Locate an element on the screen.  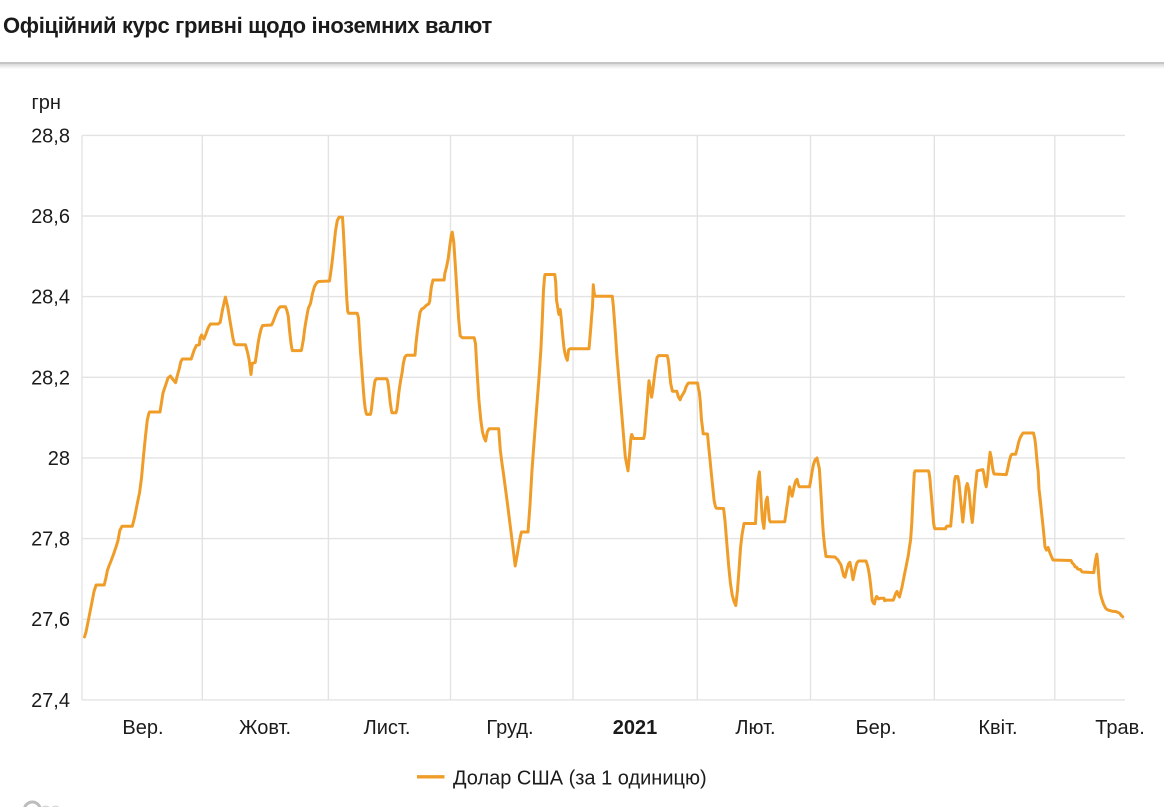
svg-text: 27,8 is located at coordinates (50, 540).